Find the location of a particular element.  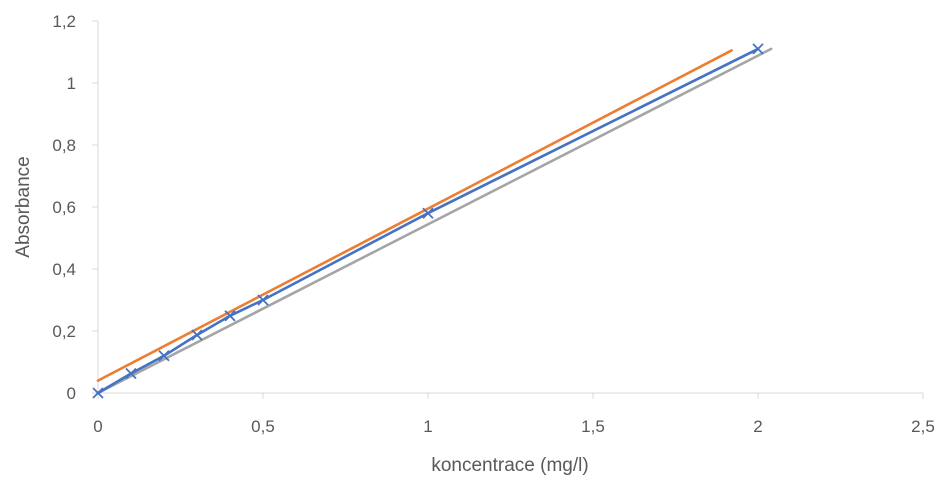

y-tick-label: 0,6 is located at coordinates (64, 207).